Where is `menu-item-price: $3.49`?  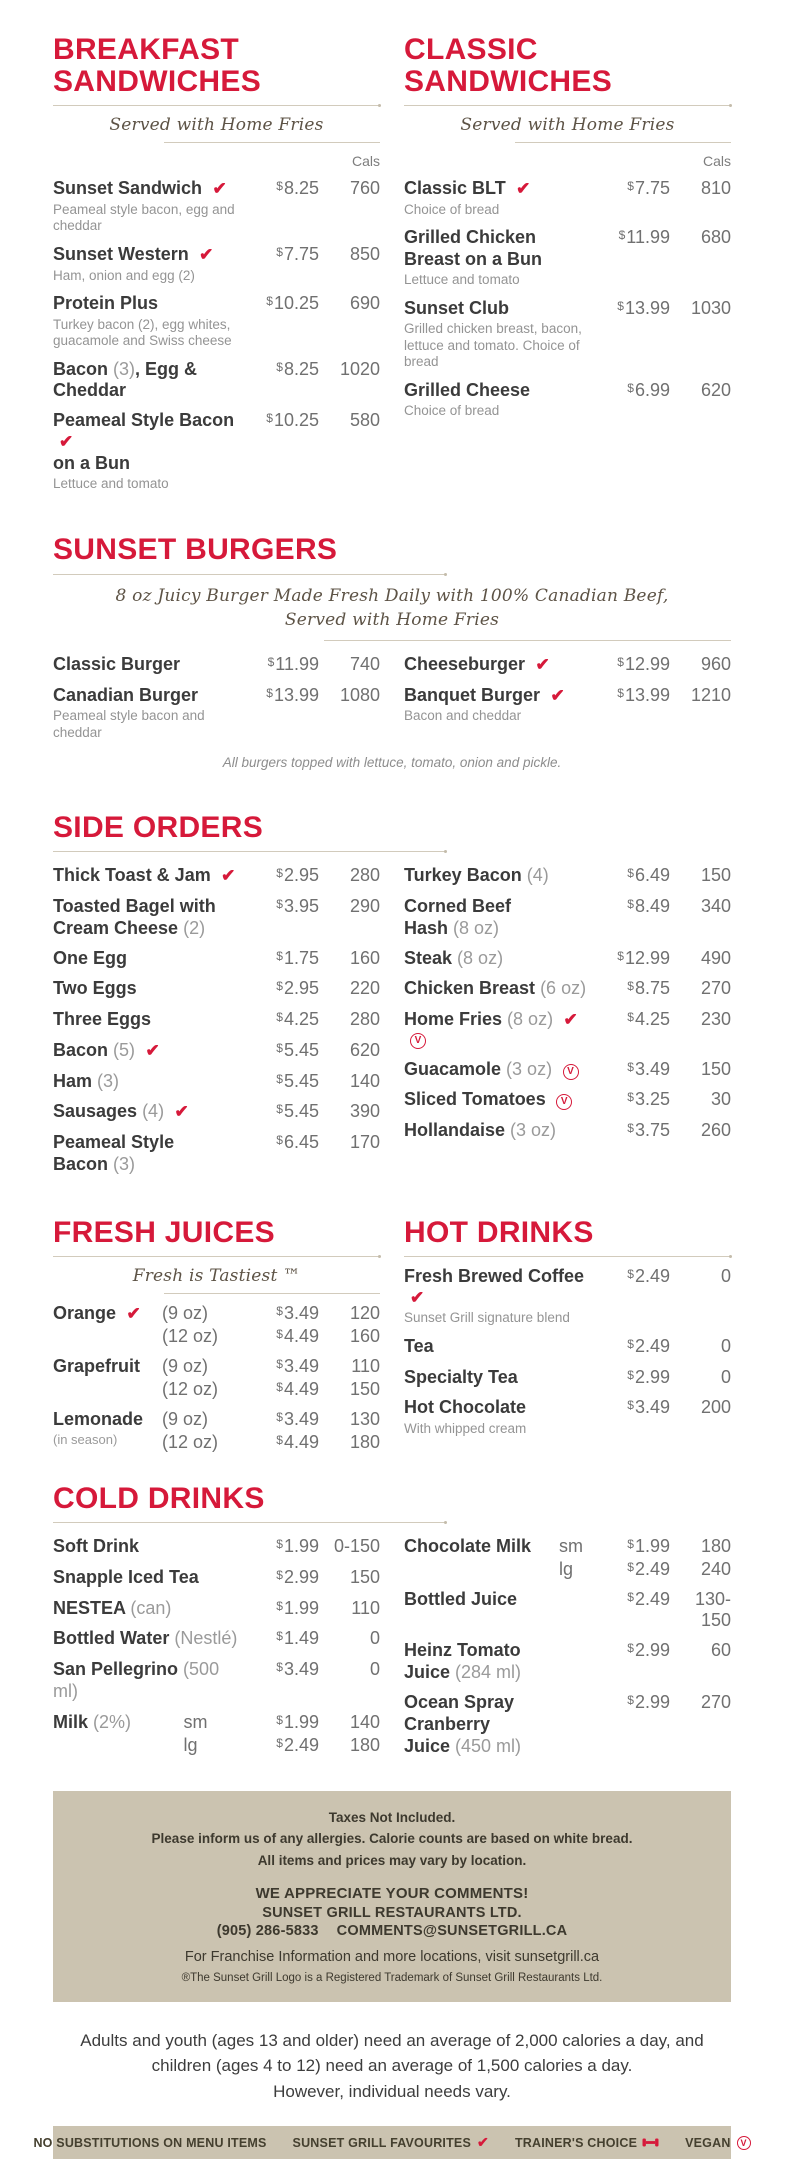 menu-item-price: $3.49 is located at coordinates (288, 1419).